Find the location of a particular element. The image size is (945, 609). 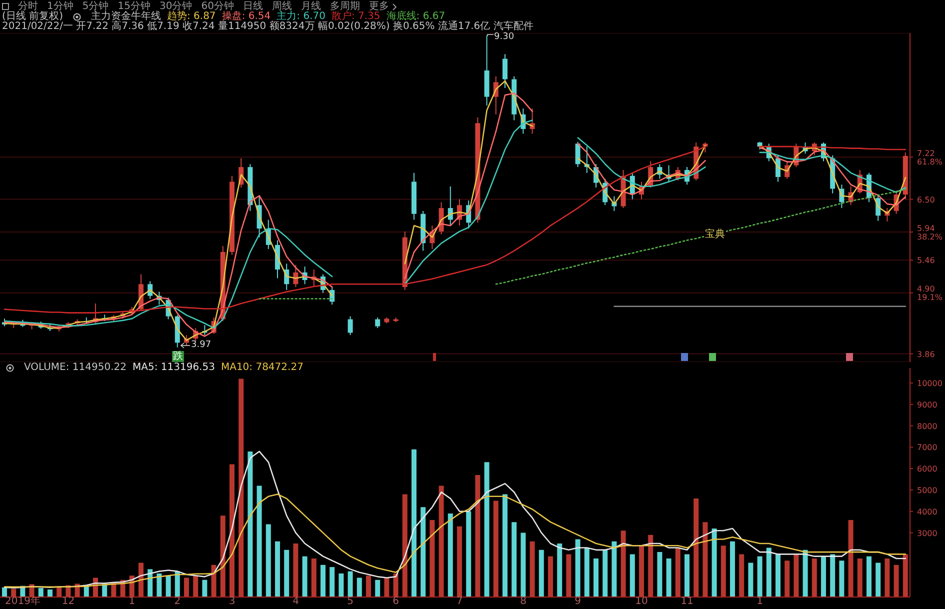

y-tick-label: 5.94 38.2% is located at coordinates (930, 232).